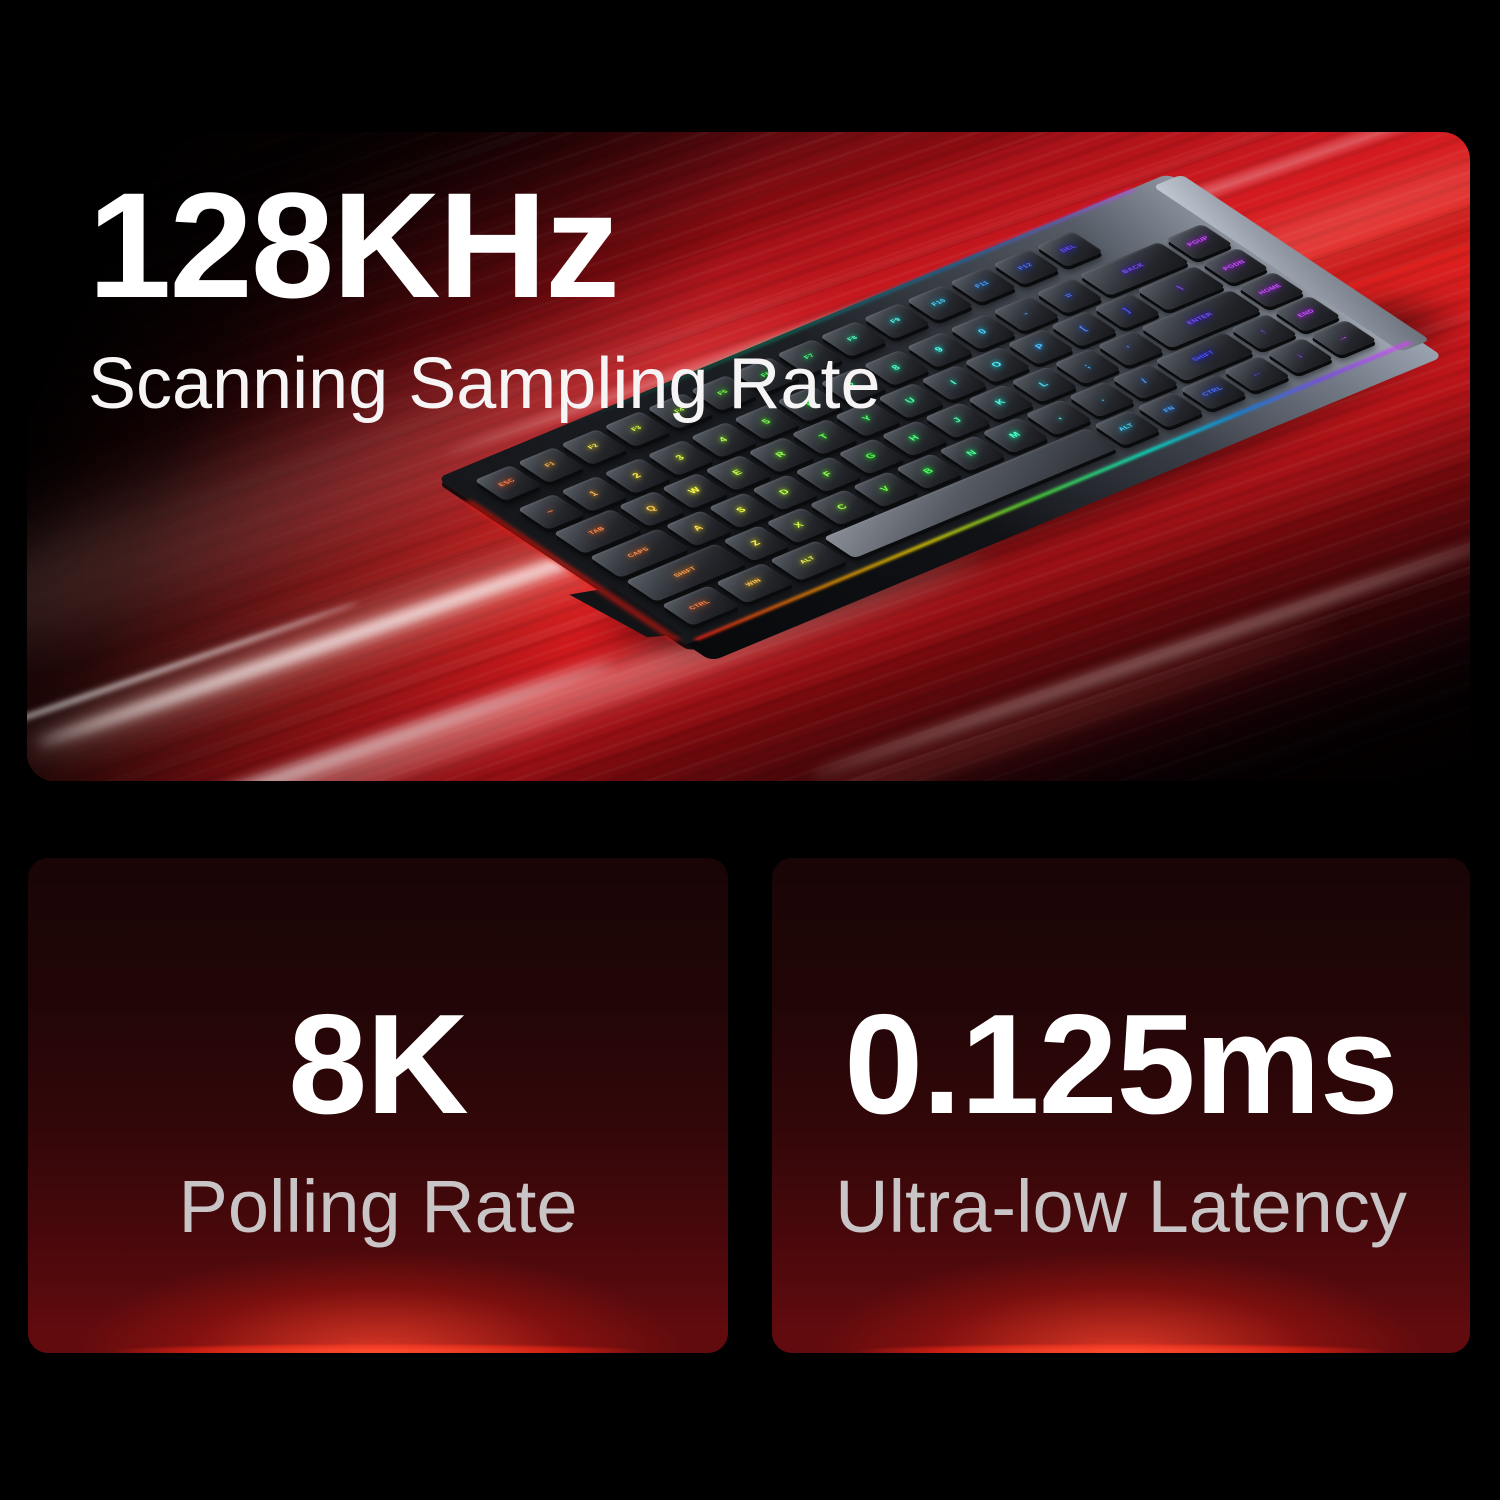 The width and height of the screenshot is (1500, 1500). I want to click on hero-subtitle: Scanning Sampling Rate, so click(484, 384).